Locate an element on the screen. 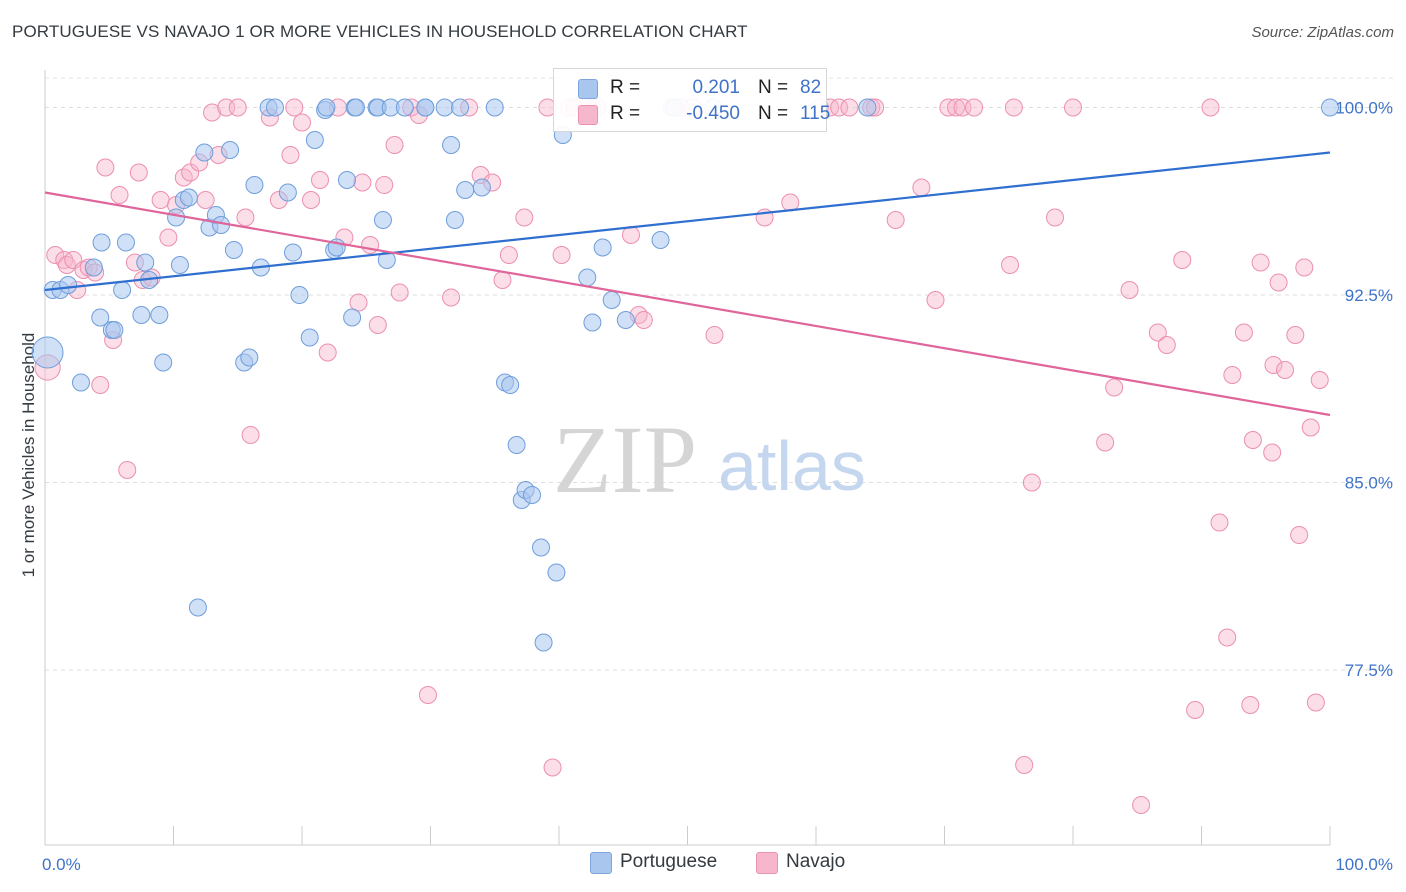  watermark-zip: ZIP is located at coordinates (625, 459).